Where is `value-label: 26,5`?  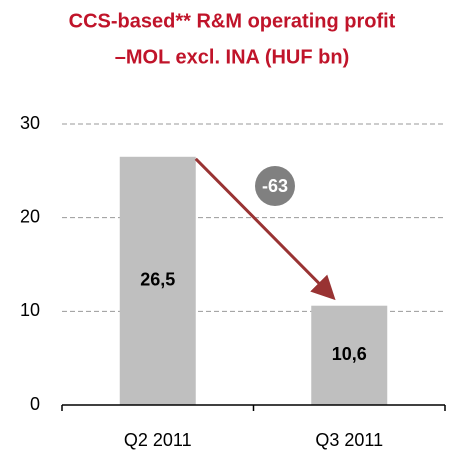 value-label: 26,5 is located at coordinates (157, 280).